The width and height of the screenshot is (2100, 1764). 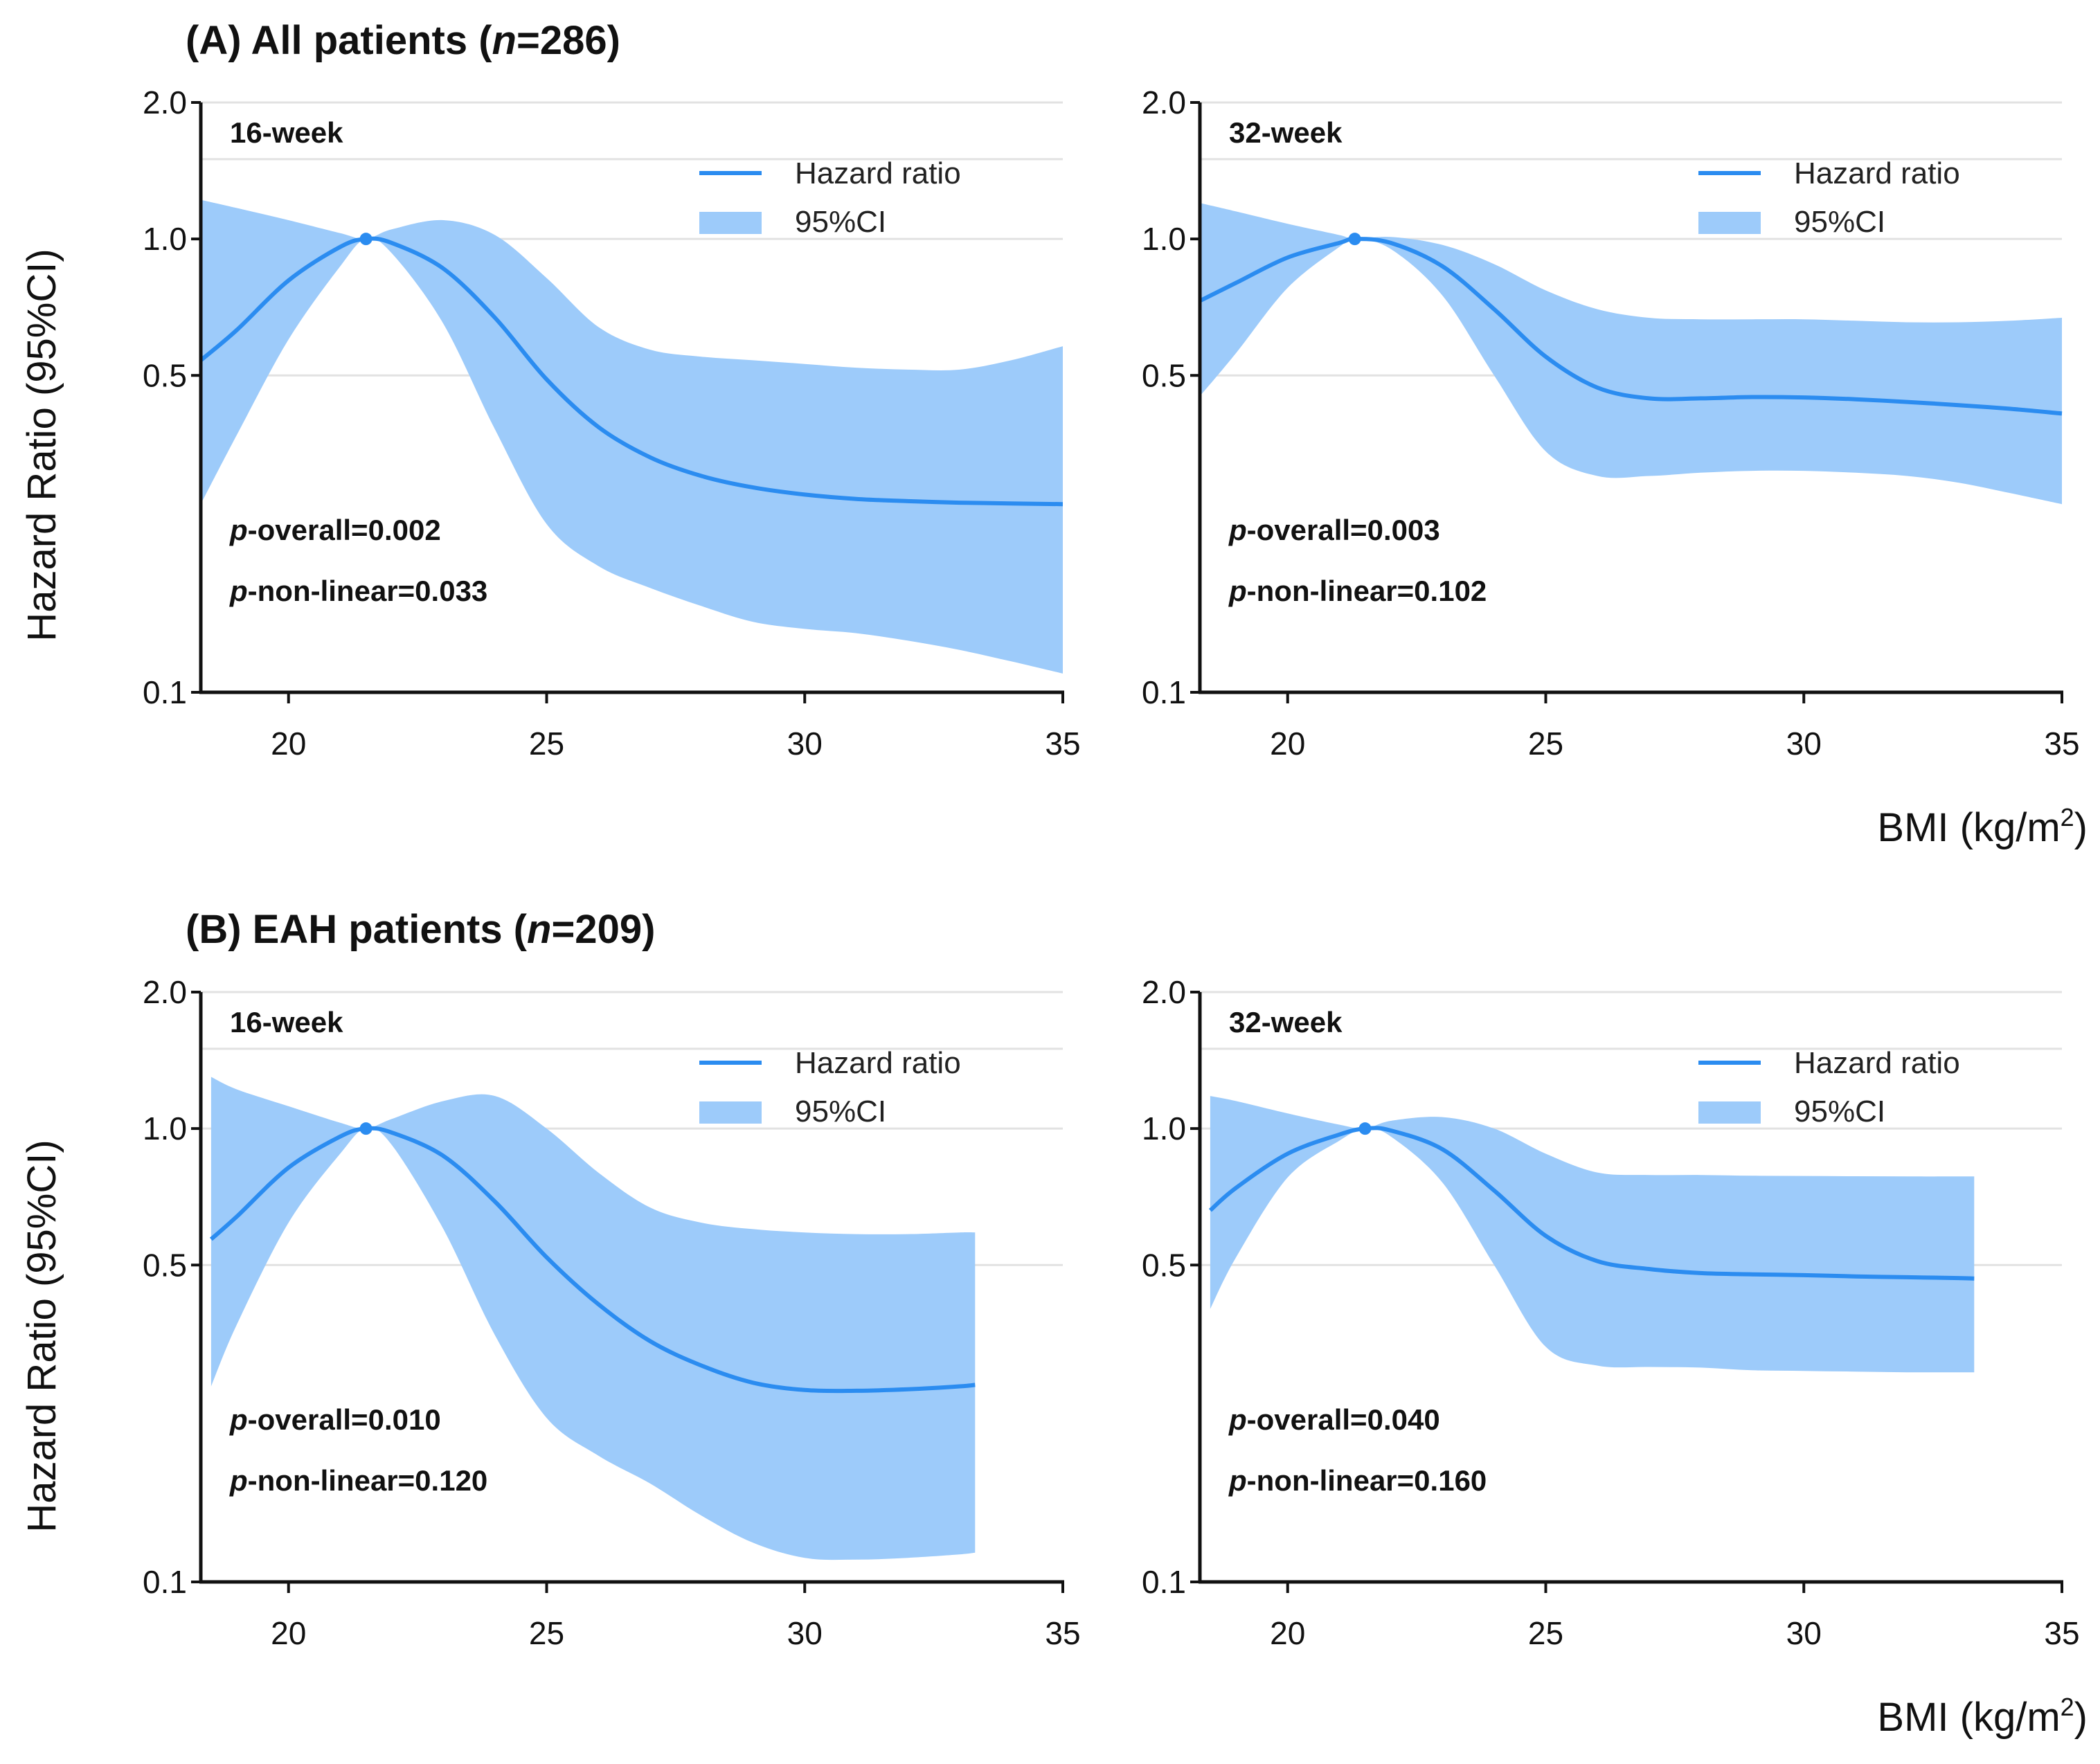 I want to click on section-a-suffix: =286), so click(x=569, y=40).